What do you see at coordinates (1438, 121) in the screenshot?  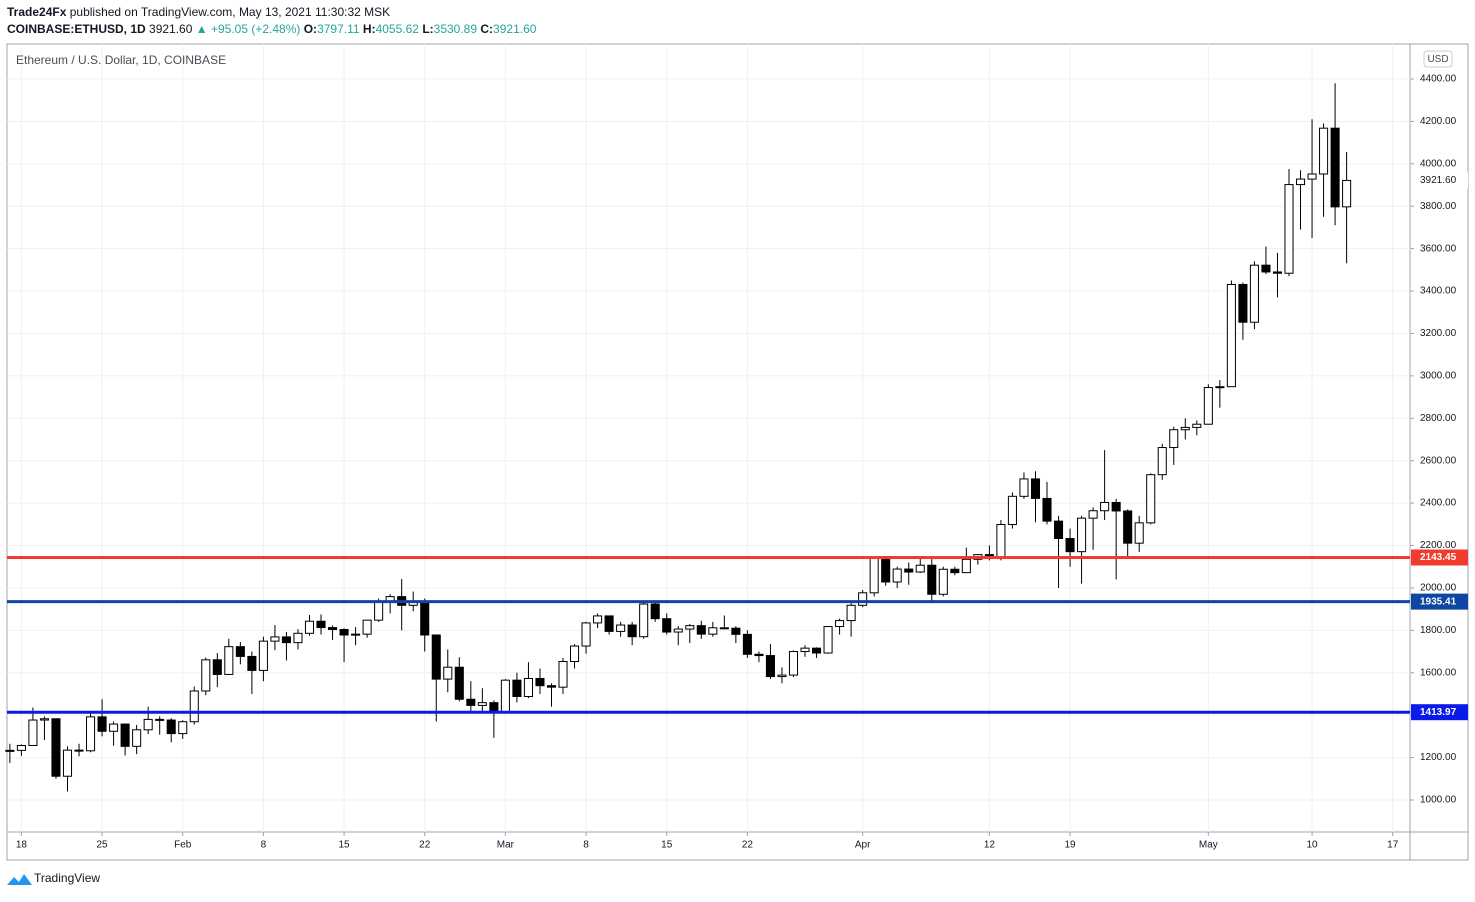 I see `y-tick-label: 4200.00` at bounding box center [1438, 121].